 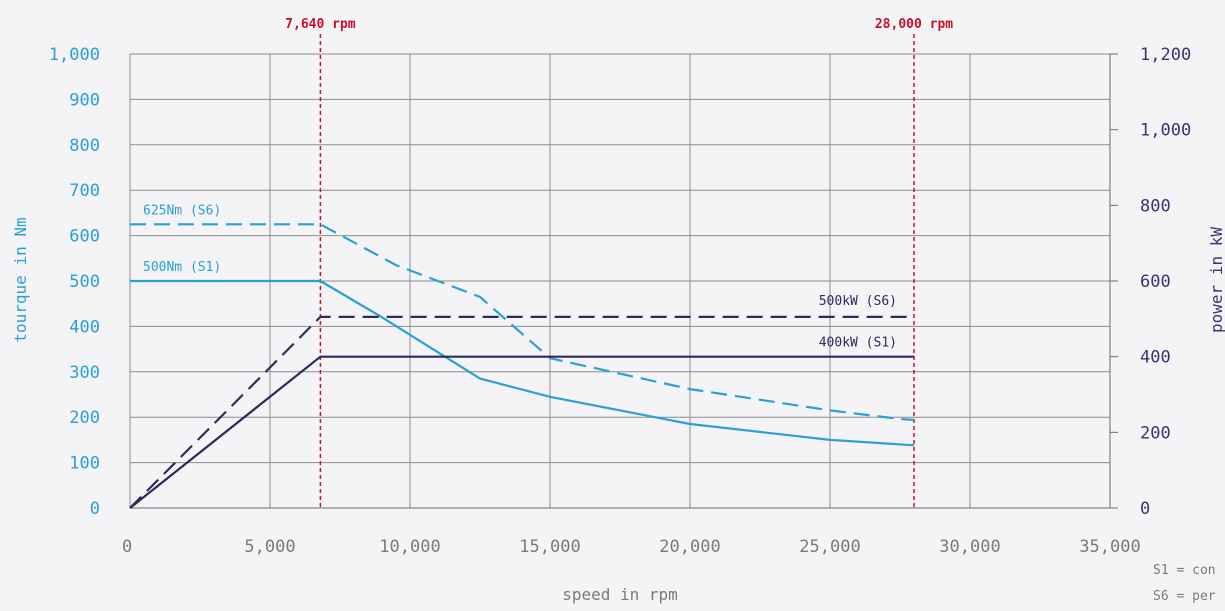 What do you see at coordinates (1155, 206) in the screenshot?
I see `right-tick-label: 800` at bounding box center [1155, 206].